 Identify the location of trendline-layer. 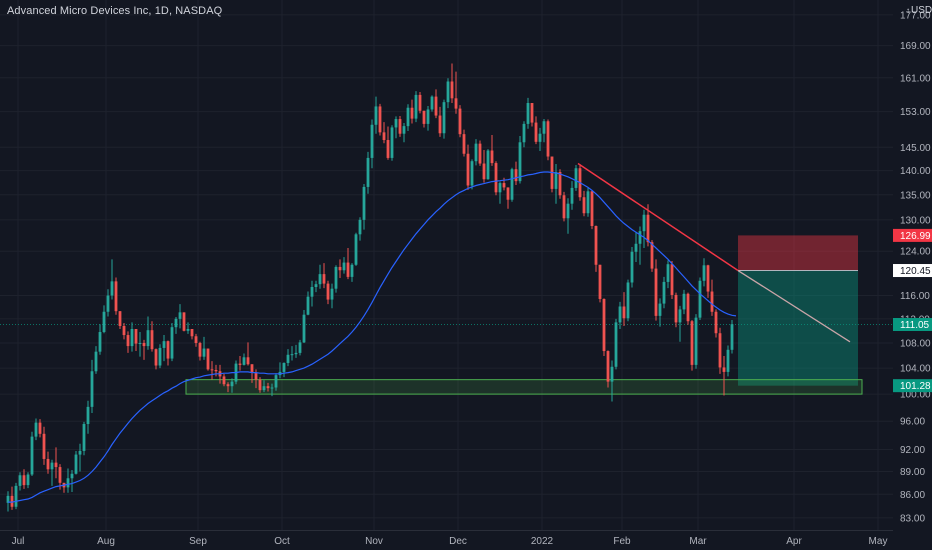
(714, 252).